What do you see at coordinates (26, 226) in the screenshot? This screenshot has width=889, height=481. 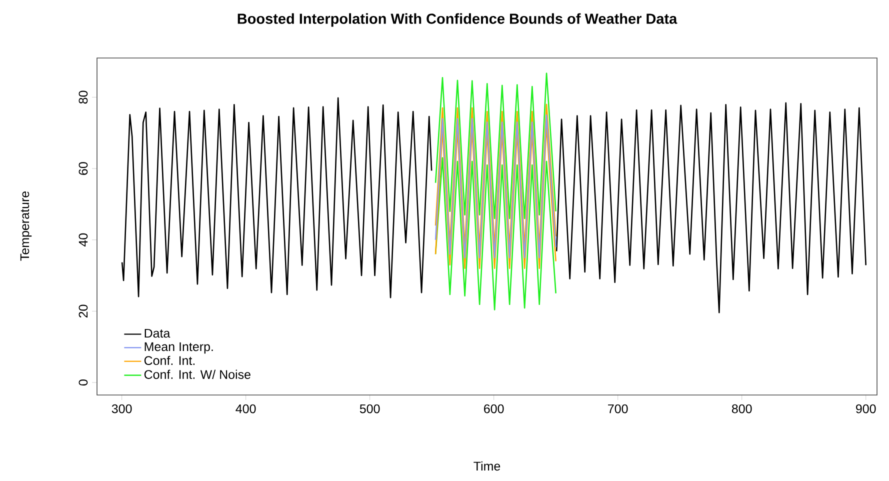 I see `y-axis-title: Temperature` at bounding box center [26, 226].